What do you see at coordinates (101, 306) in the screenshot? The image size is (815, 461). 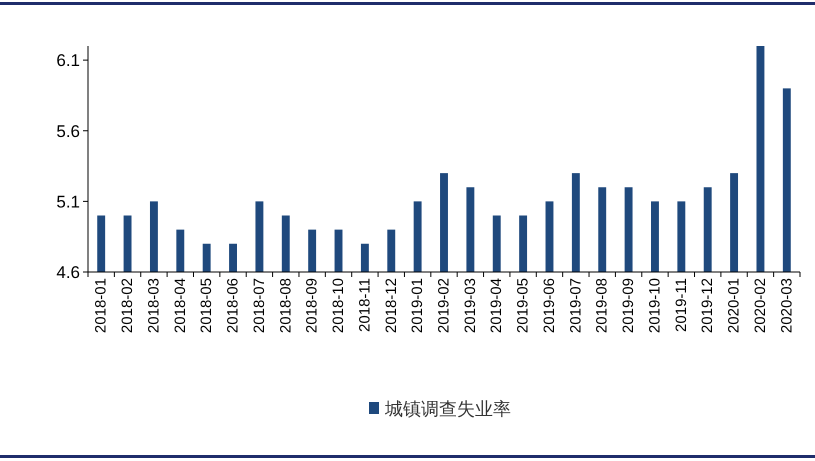 I see `x-tick-label: 2018-01` at bounding box center [101, 306].